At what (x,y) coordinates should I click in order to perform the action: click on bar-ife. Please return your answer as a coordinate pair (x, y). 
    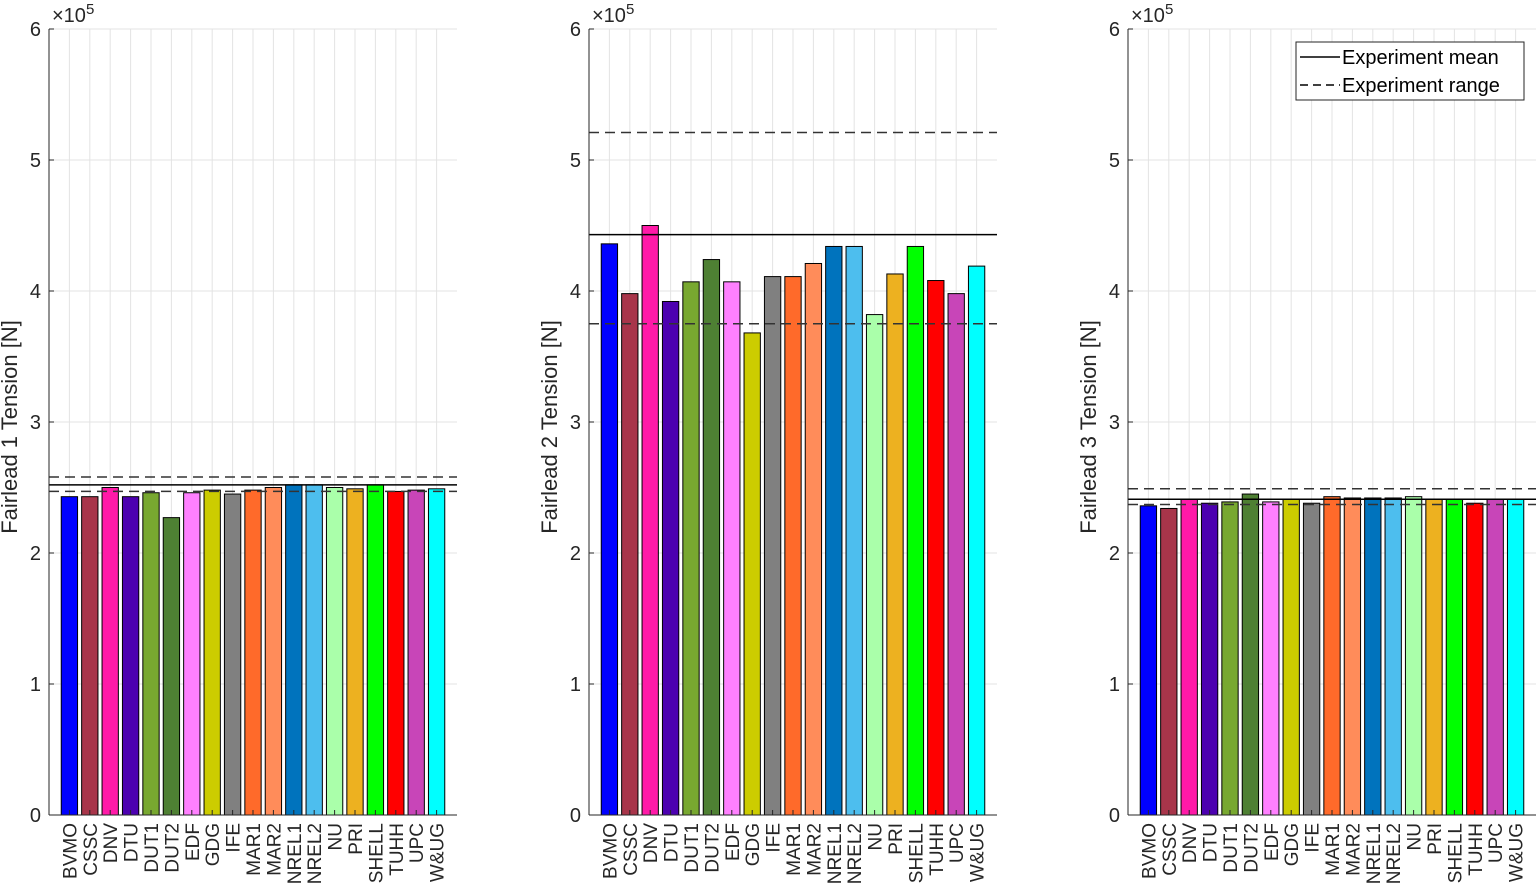
    Looking at the image, I should click on (232, 654).